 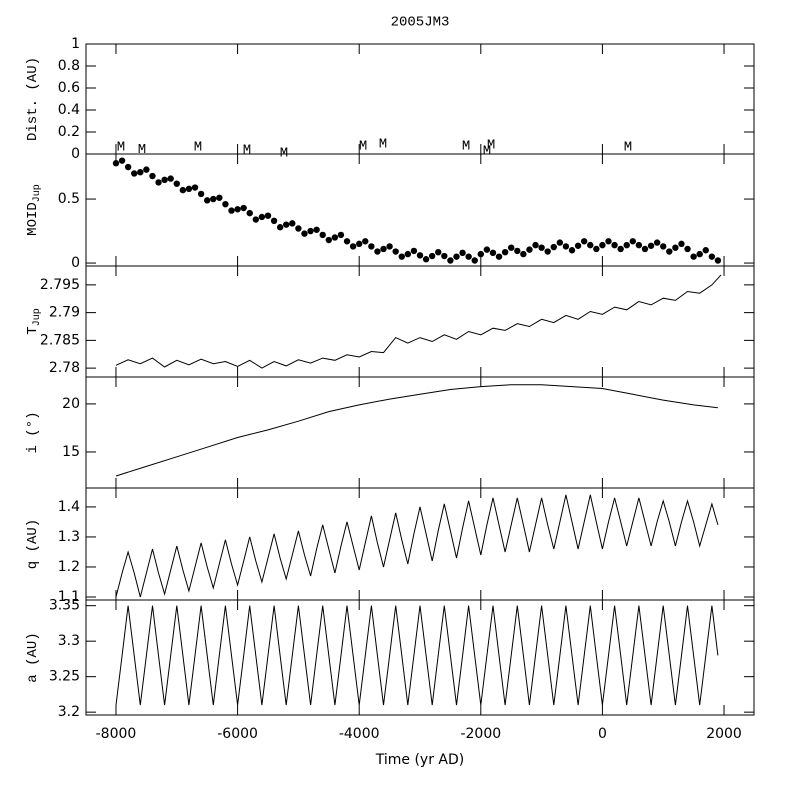 What do you see at coordinates (724, 734) in the screenshot?
I see `x-tick-label: 2000` at bounding box center [724, 734].